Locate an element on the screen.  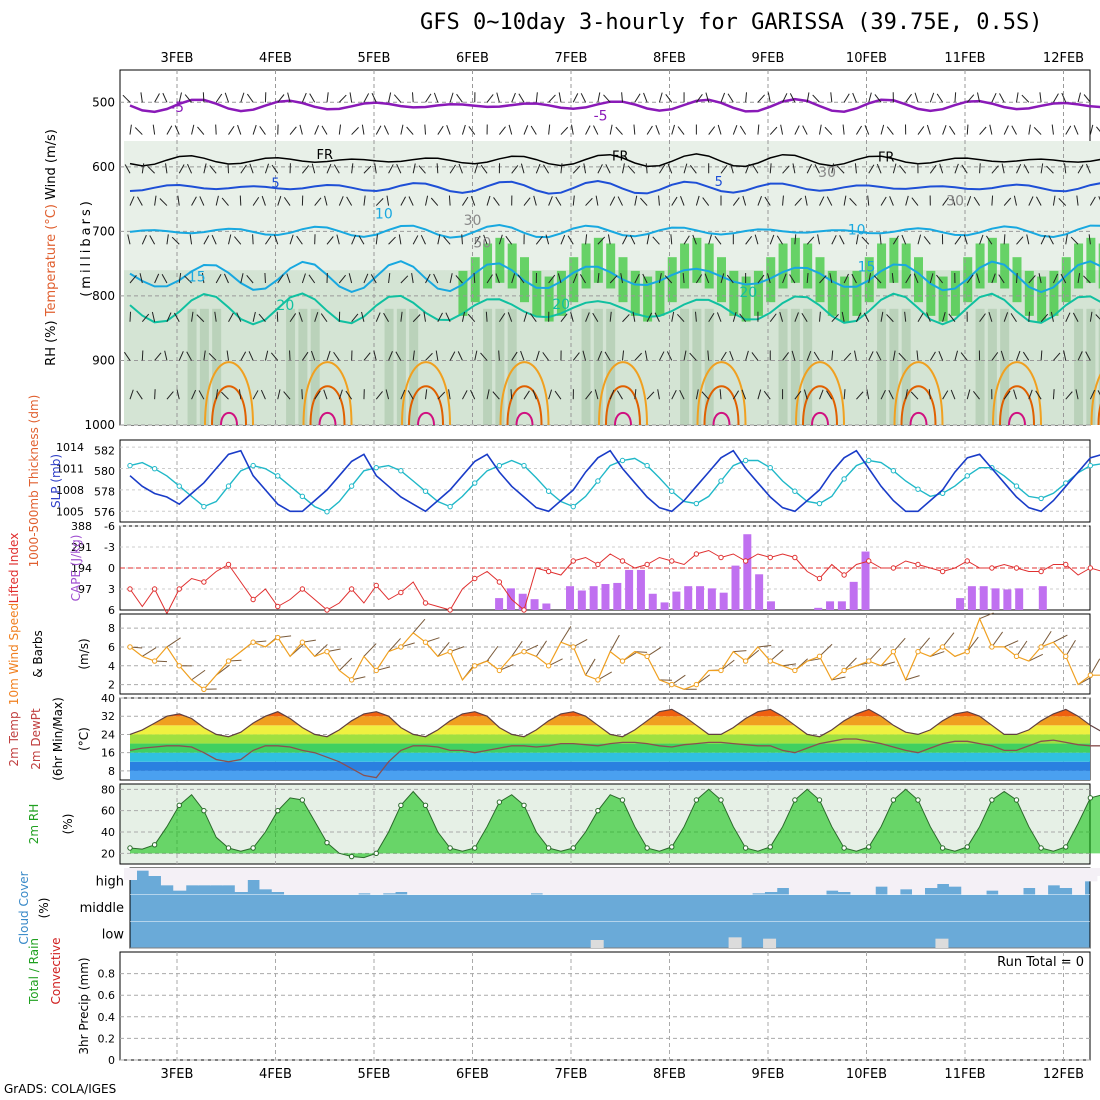
slp-series is located at coordinates (614, 481).